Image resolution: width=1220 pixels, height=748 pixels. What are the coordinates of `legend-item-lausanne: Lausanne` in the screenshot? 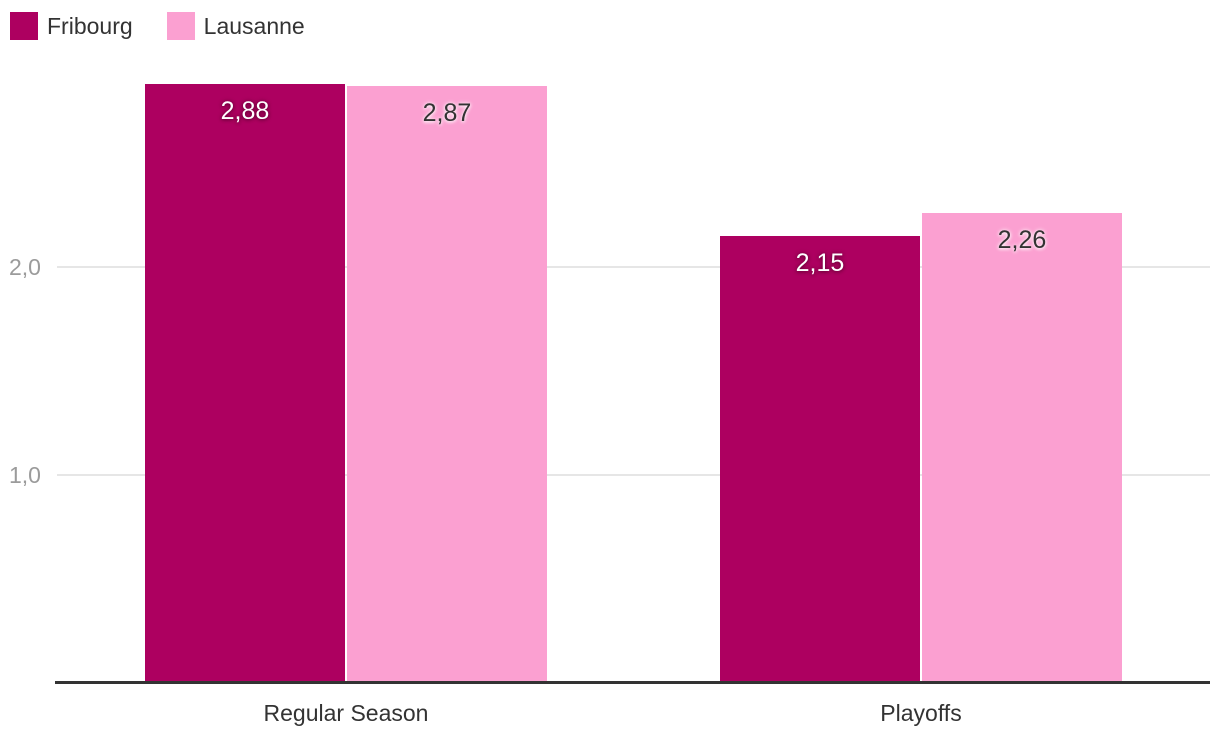 It's located at (235, 26).